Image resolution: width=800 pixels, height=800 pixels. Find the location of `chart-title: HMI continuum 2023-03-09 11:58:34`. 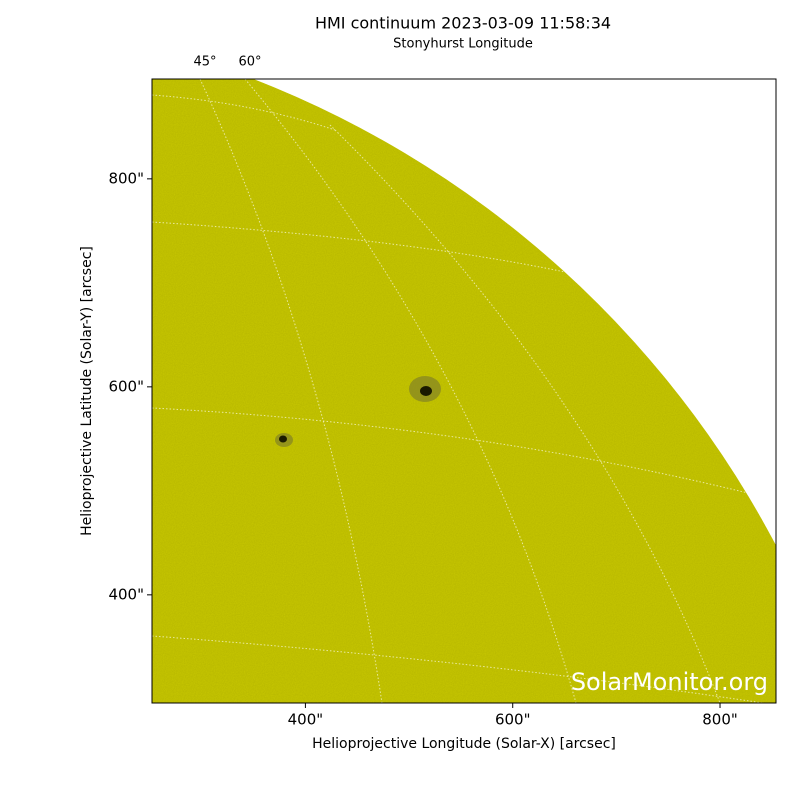

chart-title: HMI continuum 2023-03-09 11:58:34 is located at coordinates (463, 23).